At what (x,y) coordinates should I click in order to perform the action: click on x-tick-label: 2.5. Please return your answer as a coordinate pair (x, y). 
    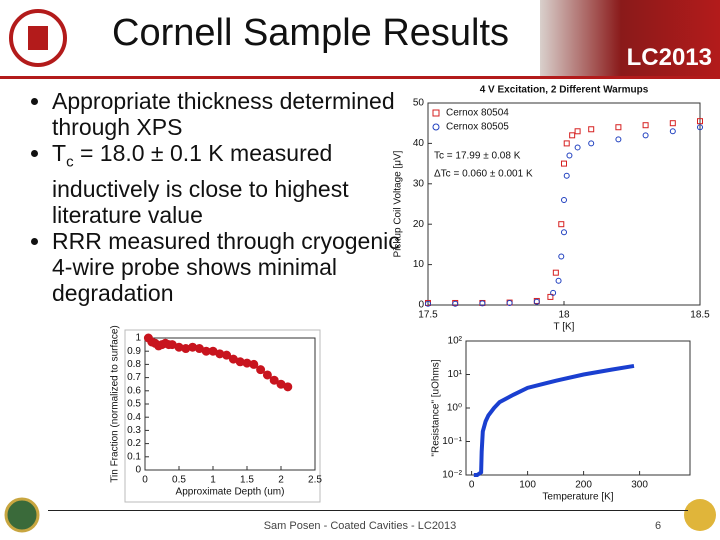
    Looking at the image, I should click on (315, 480).